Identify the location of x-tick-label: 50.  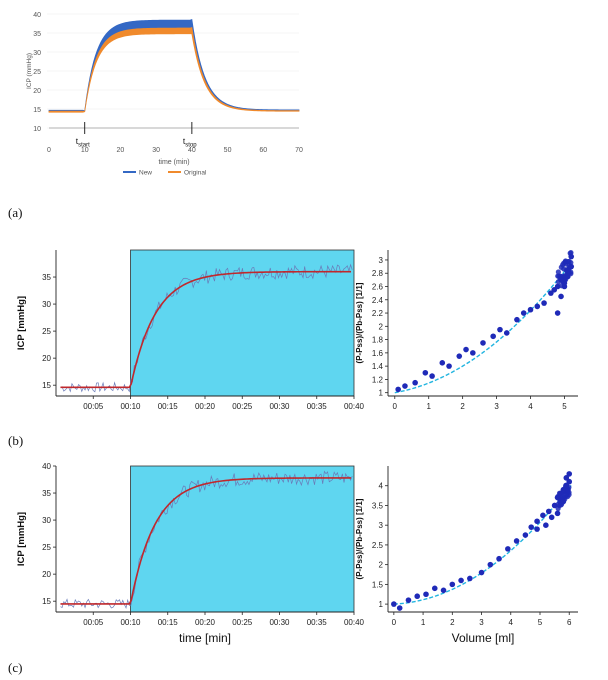
(228, 150).